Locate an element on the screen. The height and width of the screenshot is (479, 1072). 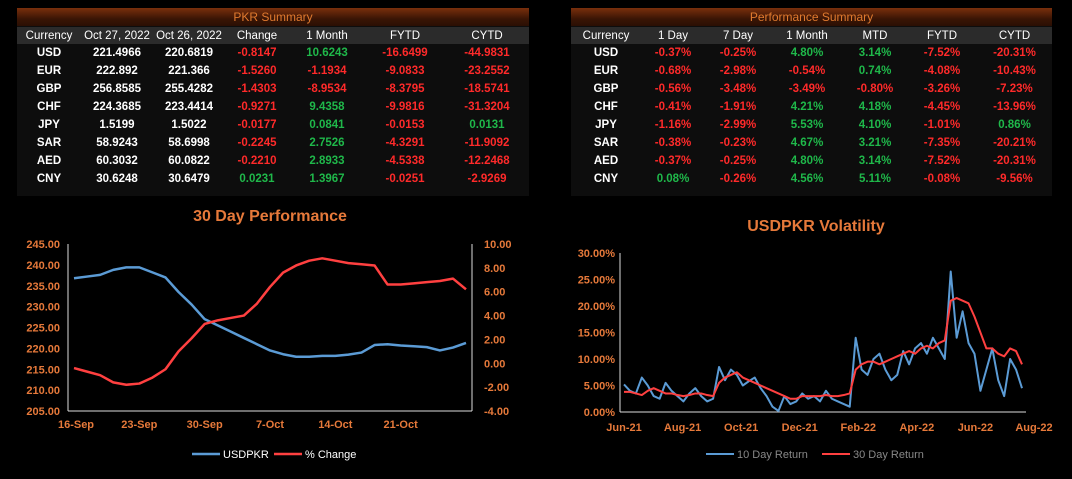
x-tick-label: Aug-22 is located at coordinates (1033, 428).